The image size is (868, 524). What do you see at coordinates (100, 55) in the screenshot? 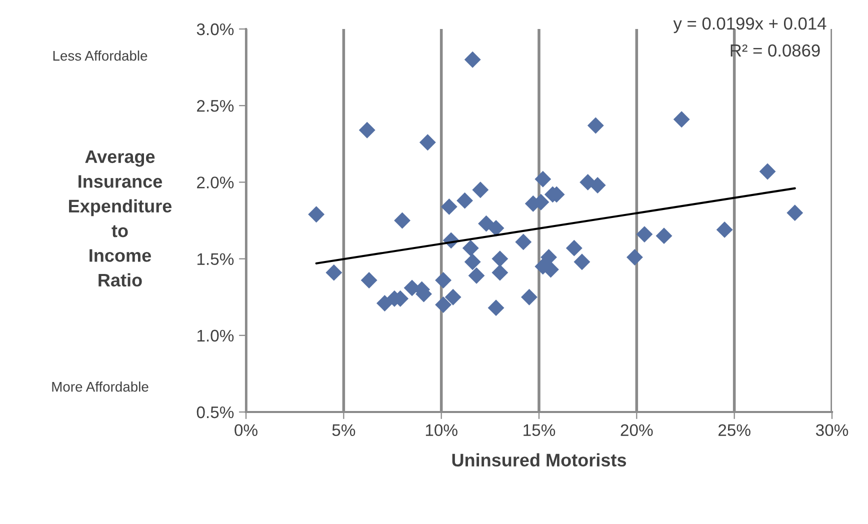
I see `text: Less Affordable` at bounding box center [100, 55].